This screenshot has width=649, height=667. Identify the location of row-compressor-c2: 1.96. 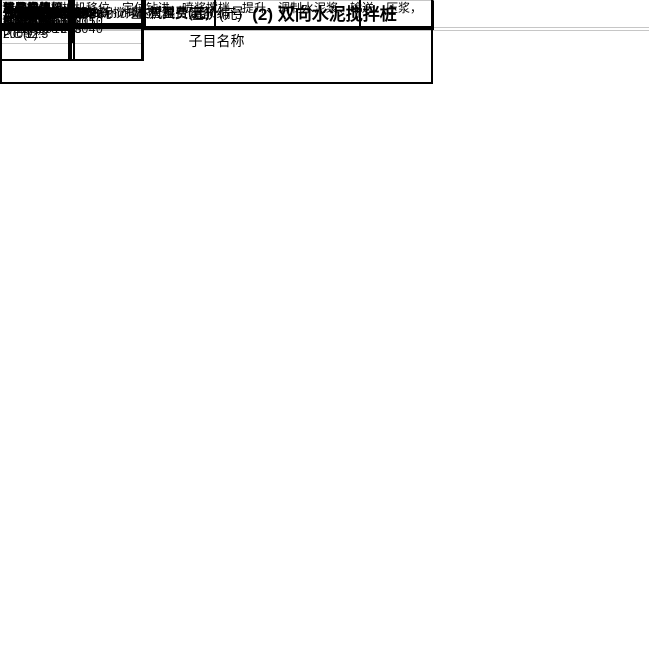
(36, 30).